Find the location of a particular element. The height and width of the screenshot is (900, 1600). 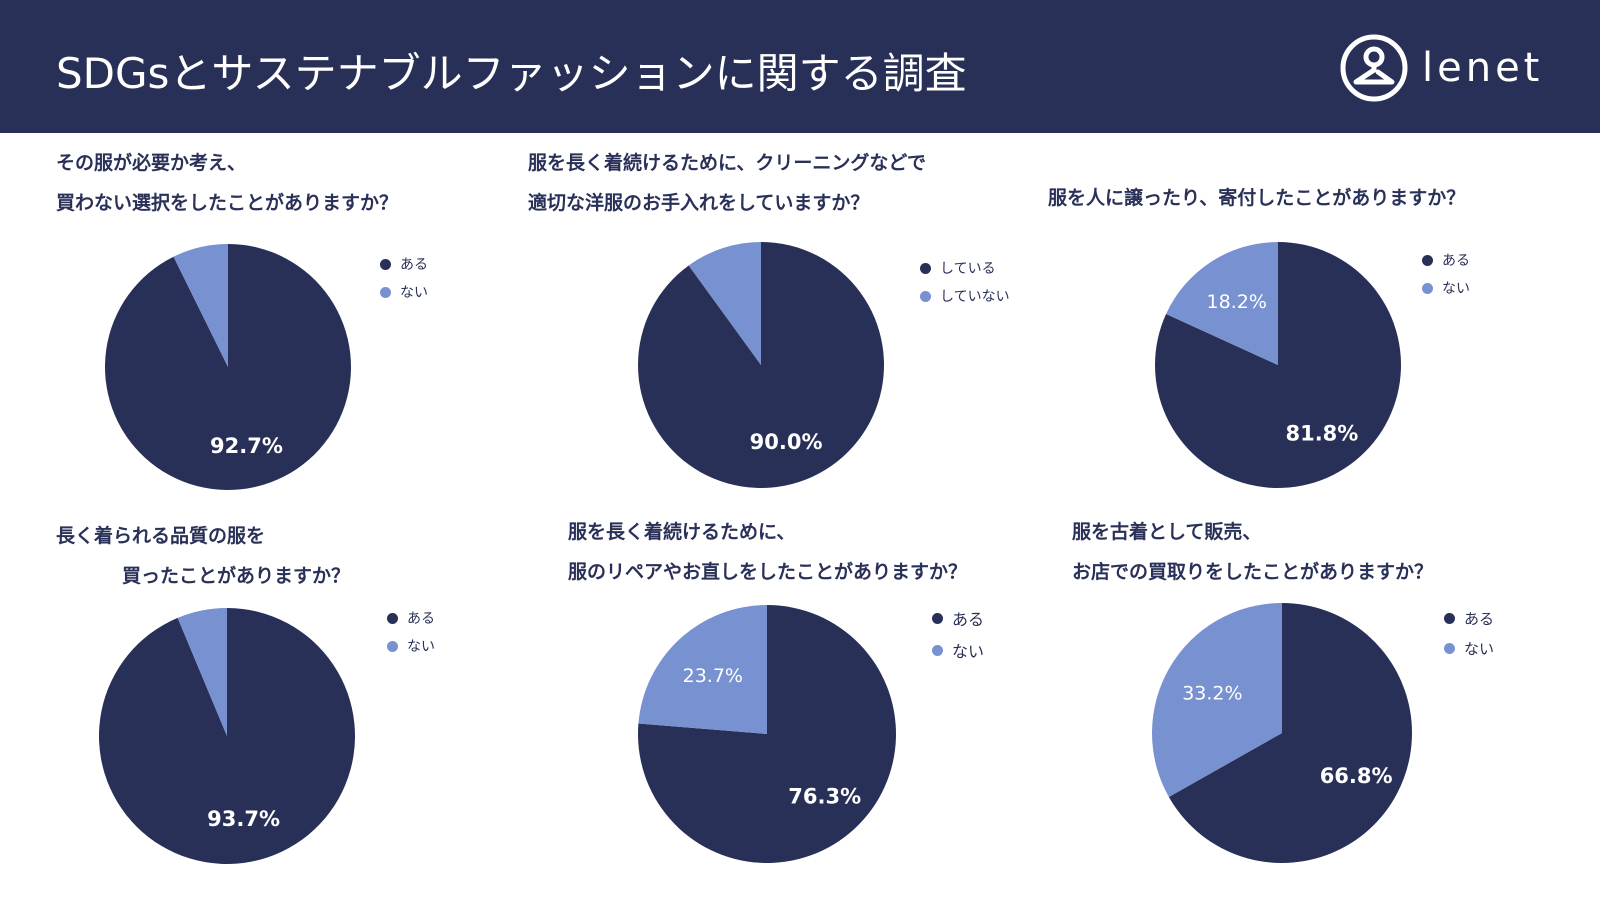

pie-chart-6: 66.8% 33.2% is located at coordinates (1282, 733).